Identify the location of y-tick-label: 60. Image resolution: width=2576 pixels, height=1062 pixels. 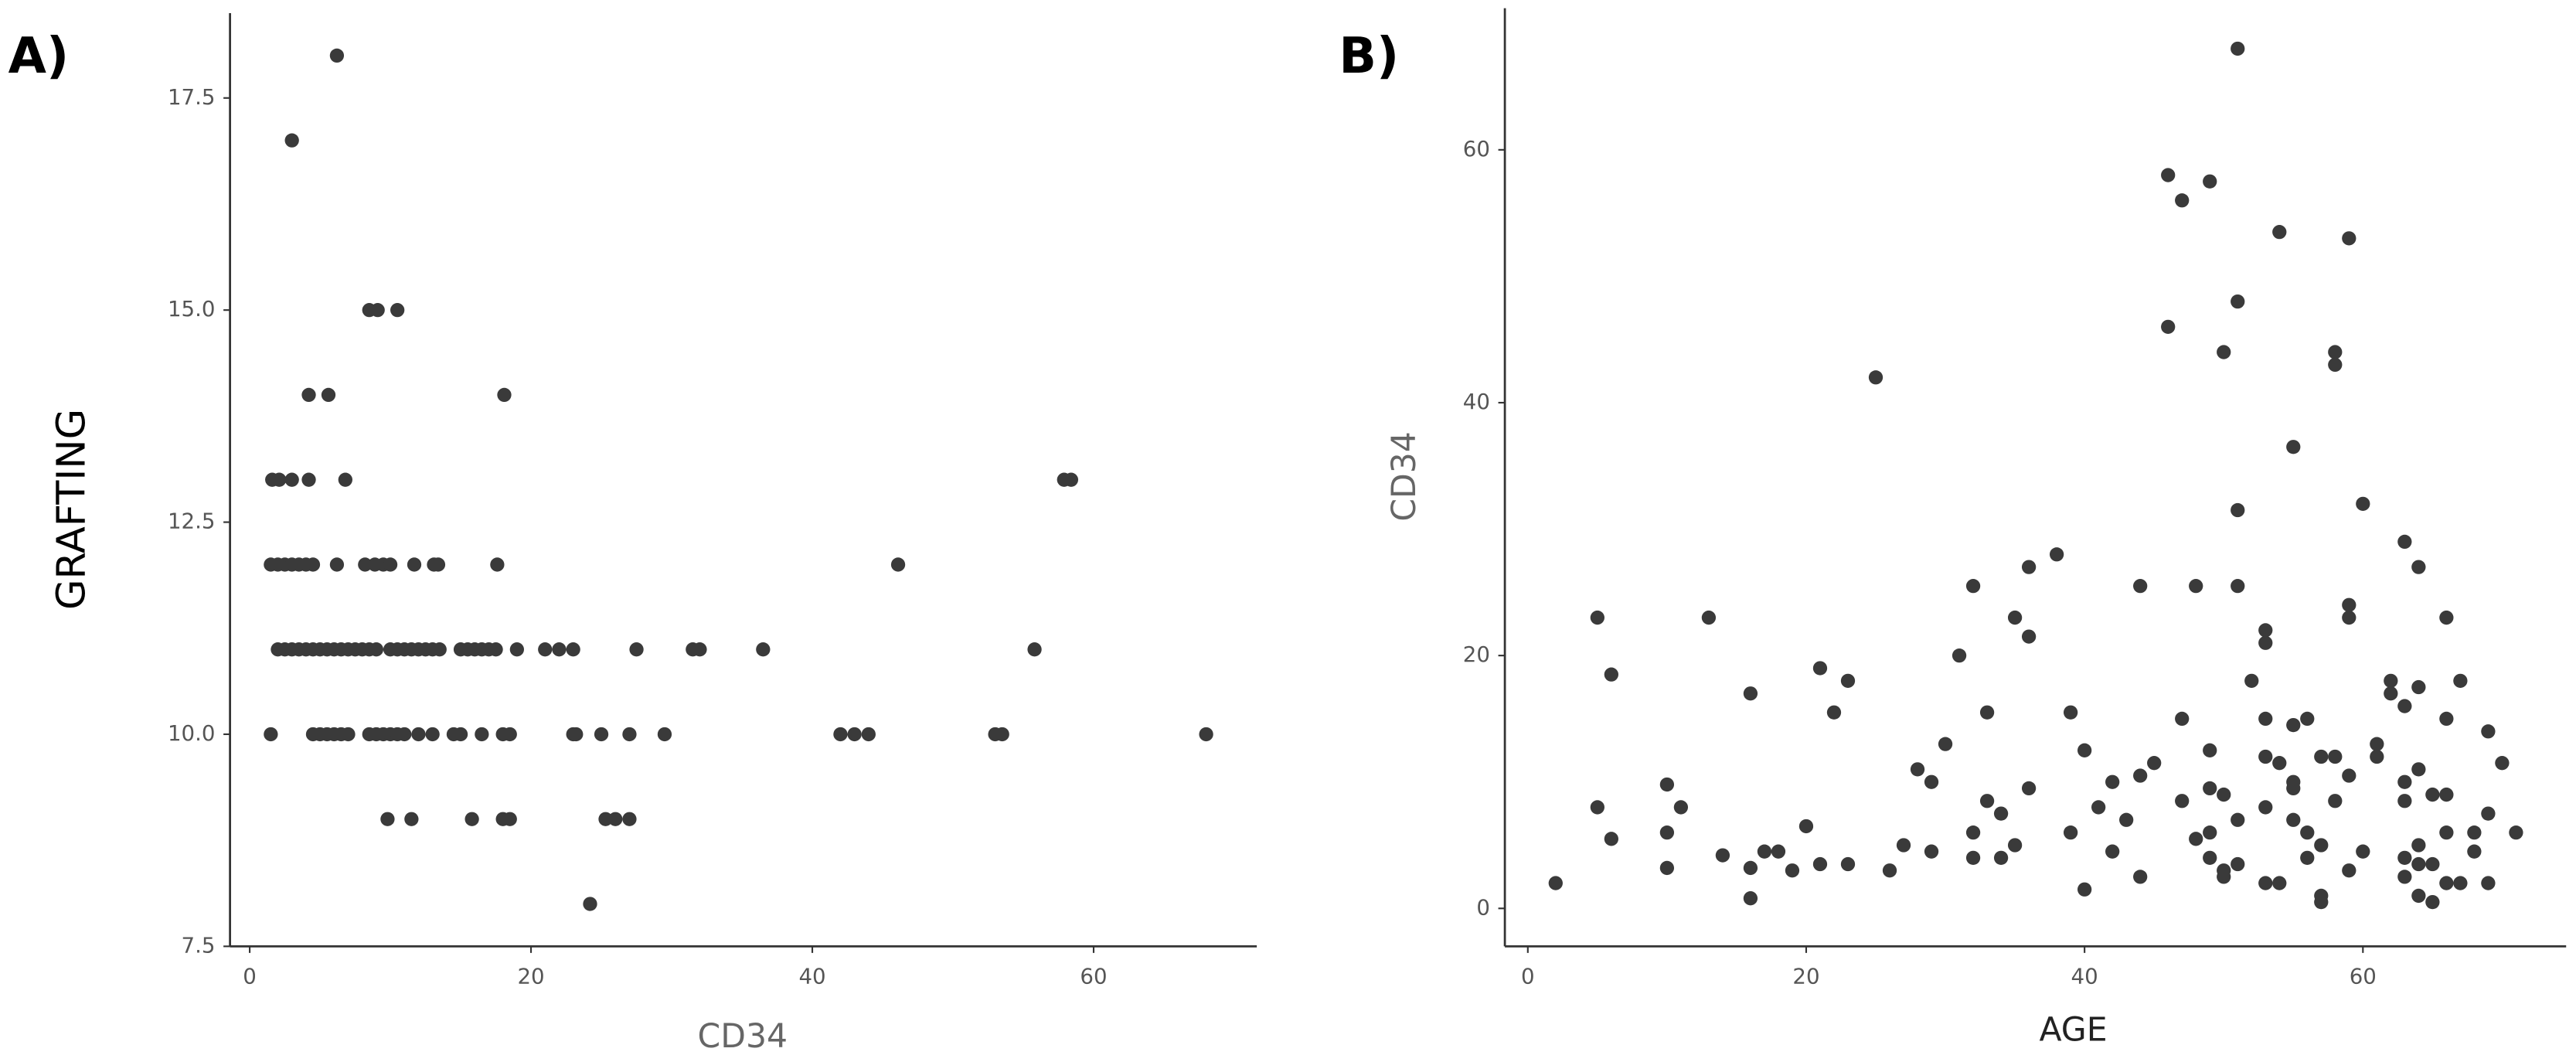
(1476, 149).